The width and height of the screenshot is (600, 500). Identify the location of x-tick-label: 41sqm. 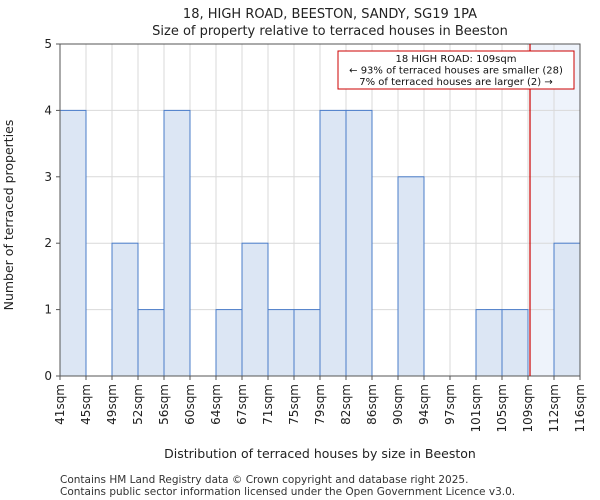
(60, 404).